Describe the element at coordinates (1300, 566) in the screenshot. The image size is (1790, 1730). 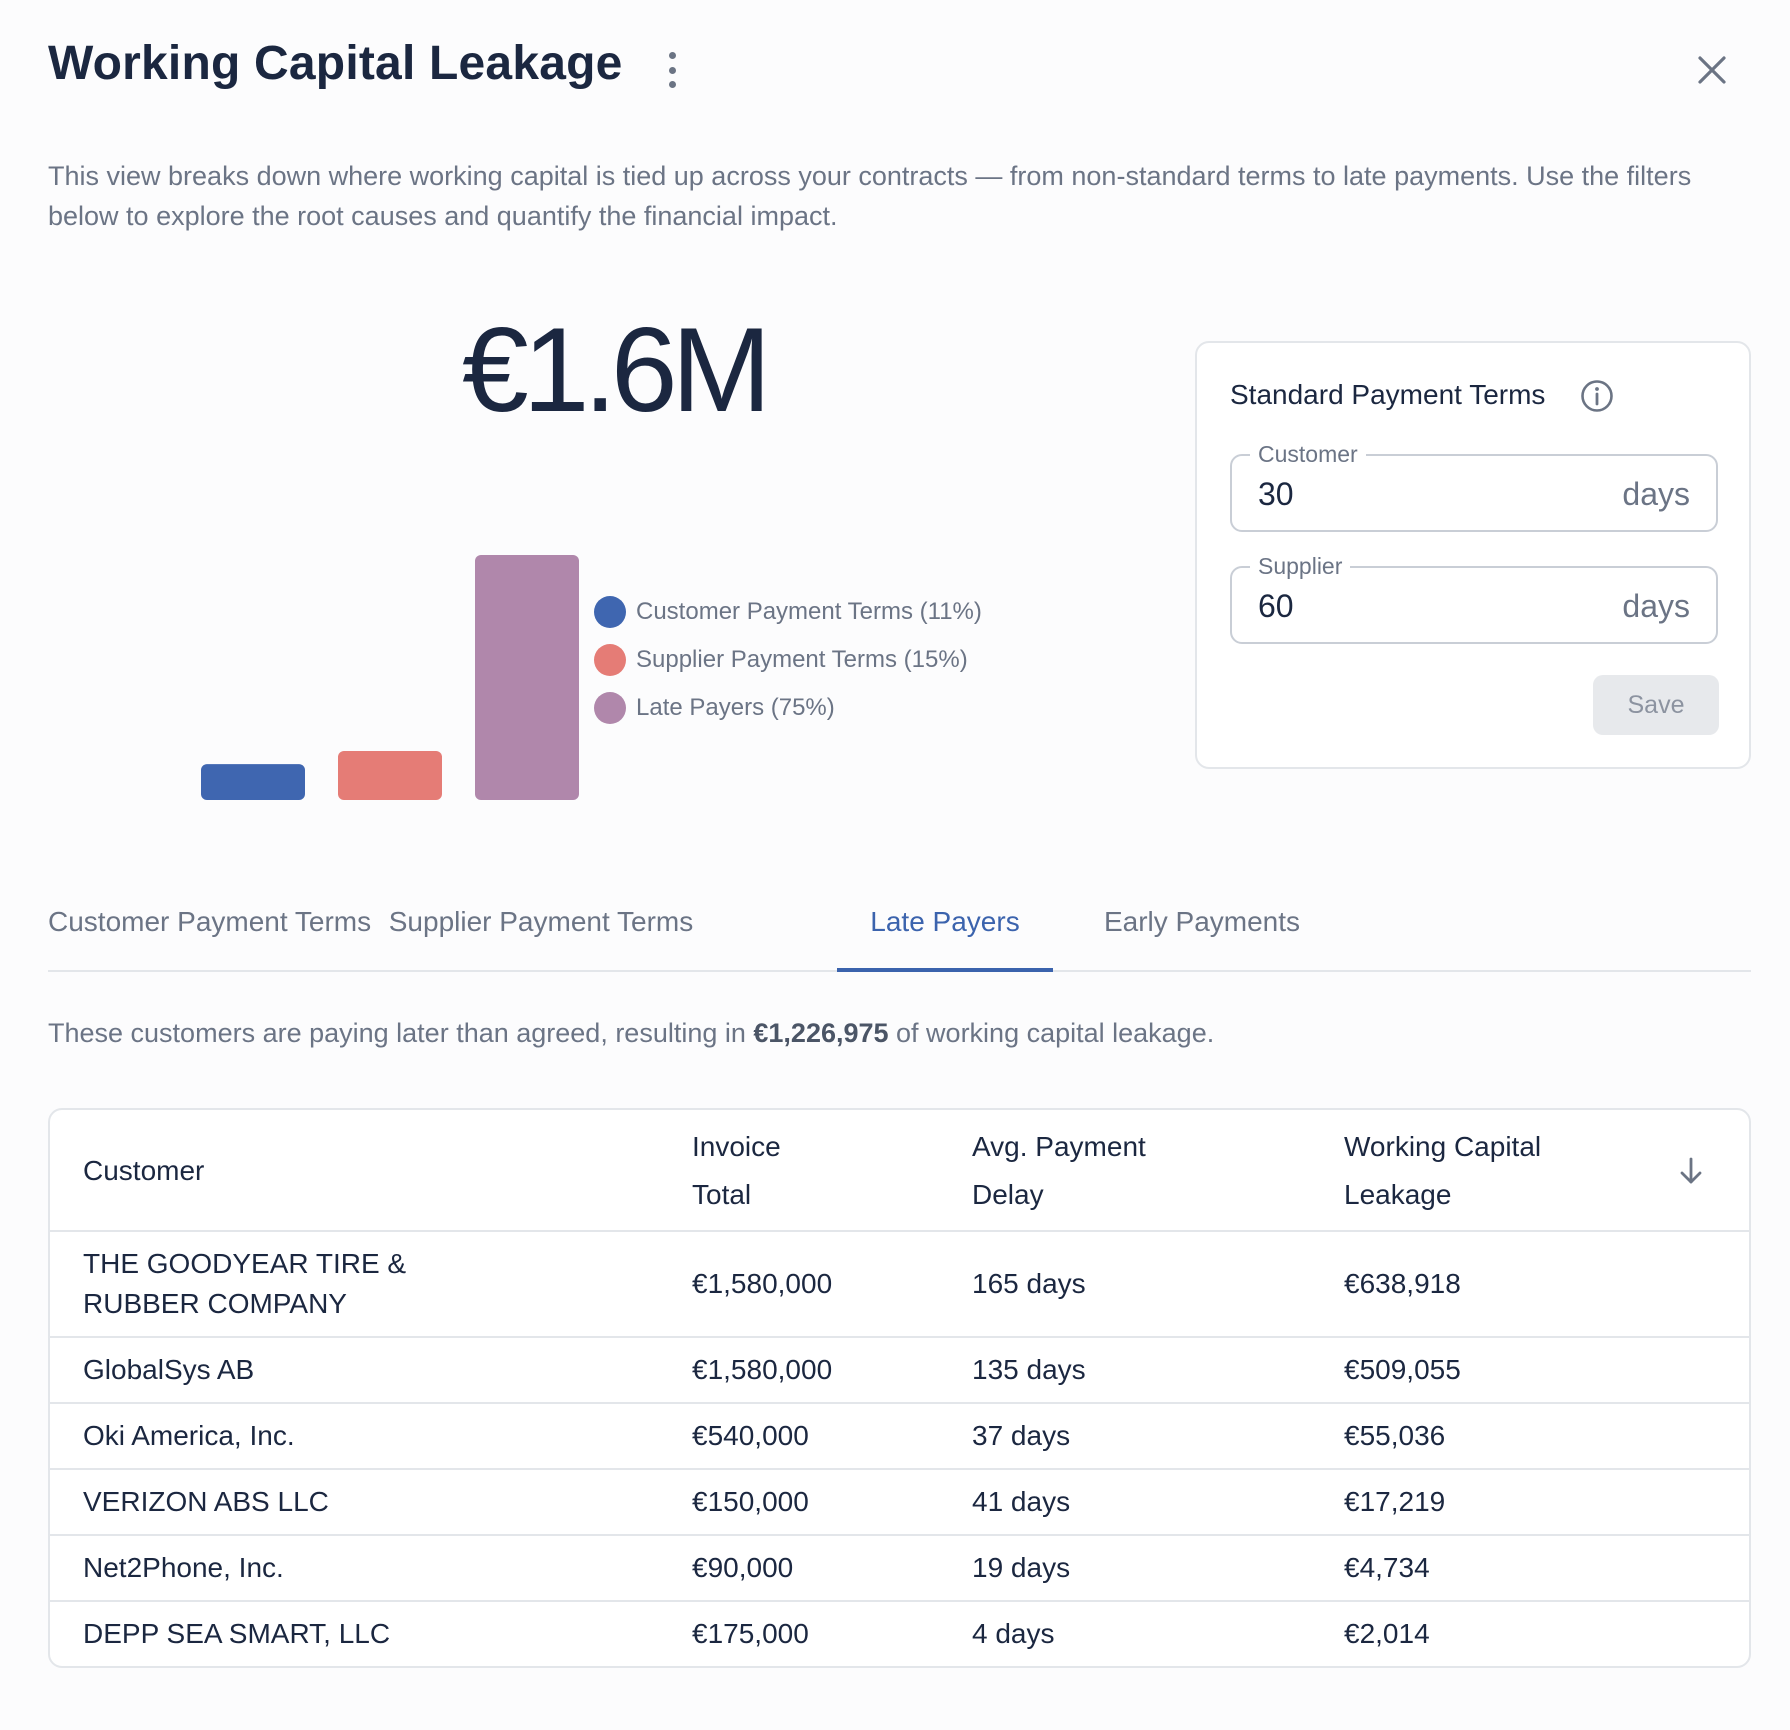
I see `supplier-field-label: Supplier` at that location.